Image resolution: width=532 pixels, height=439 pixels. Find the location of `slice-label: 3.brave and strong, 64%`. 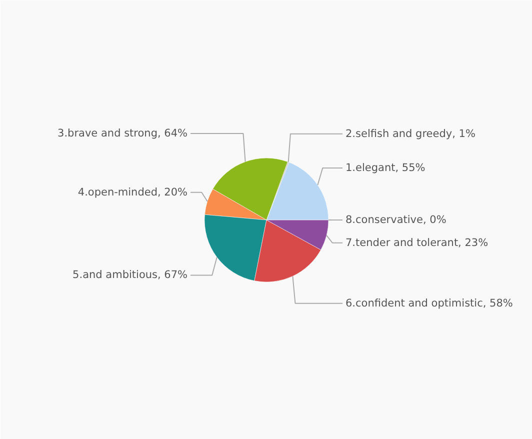

slice-label: 3.brave and strong, 64% is located at coordinates (123, 134).